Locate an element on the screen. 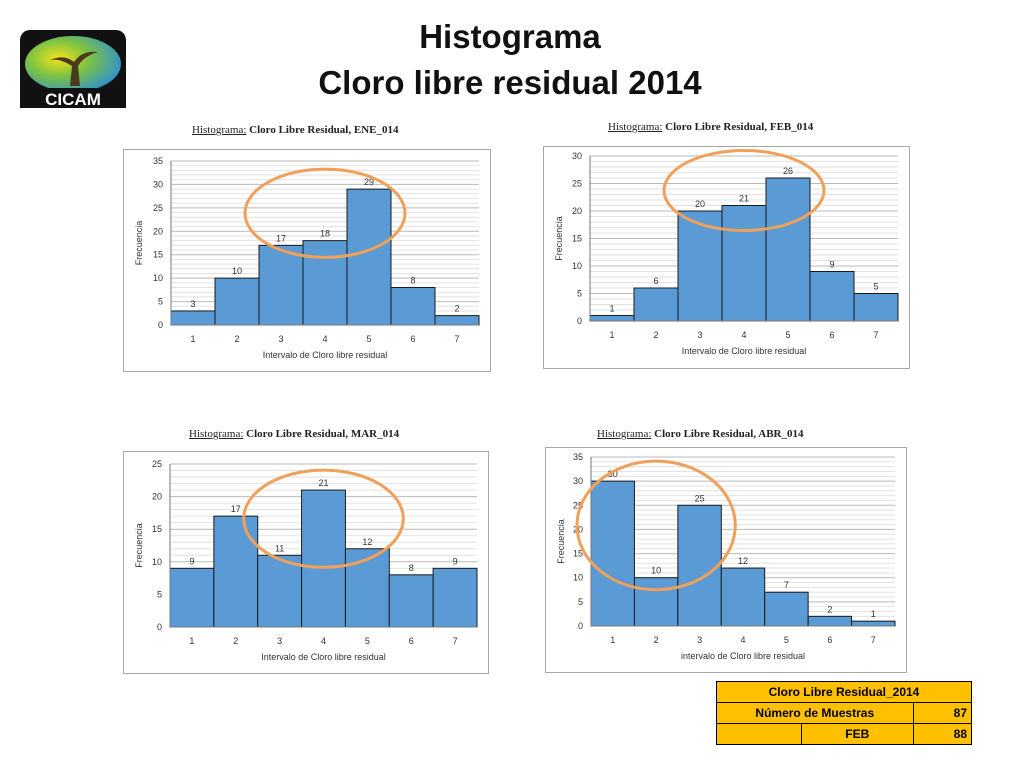  data-label-1: 3 is located at coordinates (192, 304).